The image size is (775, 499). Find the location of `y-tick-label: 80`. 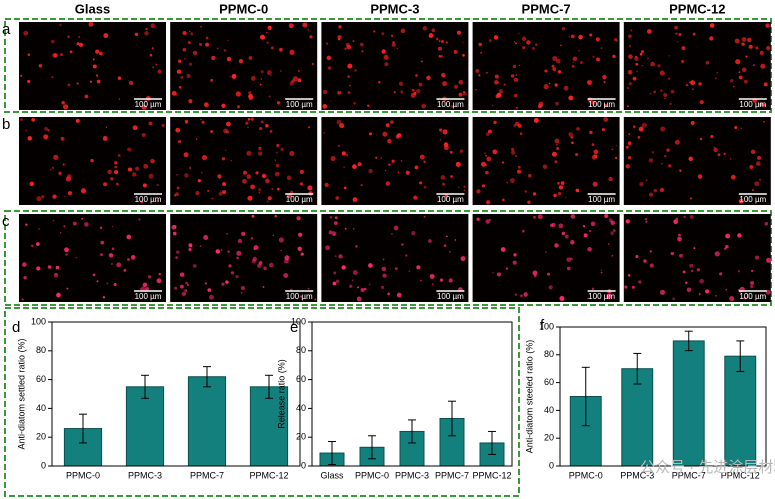

y-tick-label: 80 is located at coordinates (301, 350).